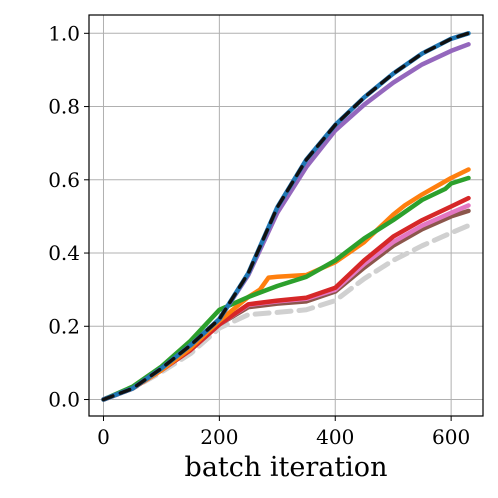 The height and width of the screenshot is (498, 498). I want to click on x-axis-title: batch iteration, so click(286, 467).